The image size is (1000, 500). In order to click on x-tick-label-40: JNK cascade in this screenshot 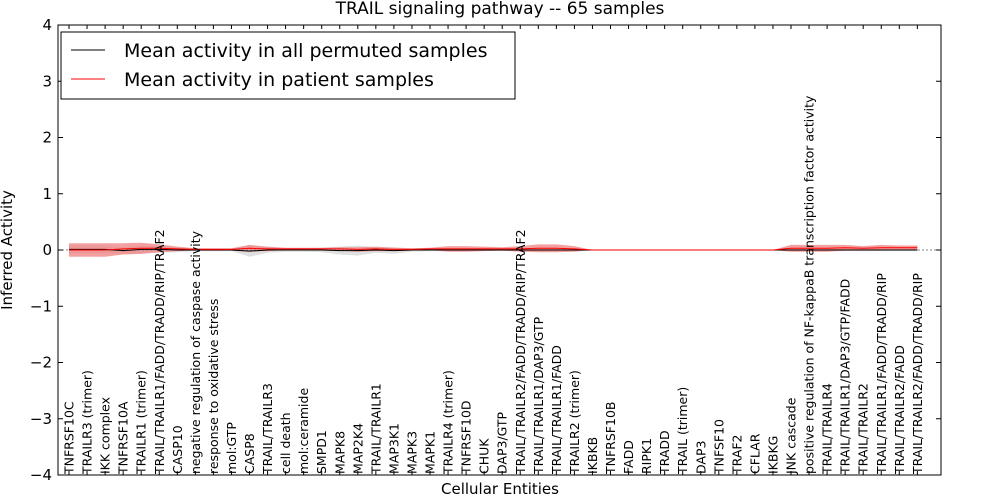, I will do `click(791, 436)`.